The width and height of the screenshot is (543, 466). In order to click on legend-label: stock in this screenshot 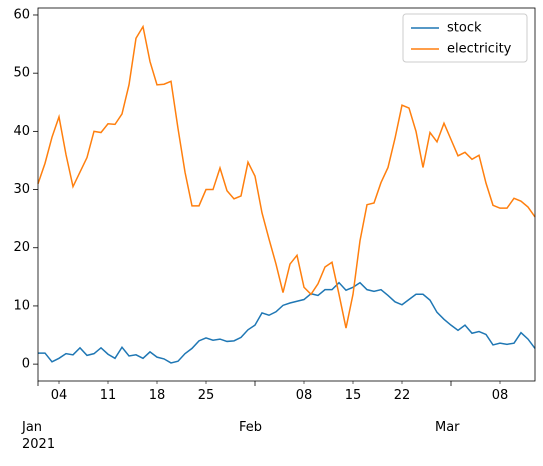, I will do `click(464, 28)`.